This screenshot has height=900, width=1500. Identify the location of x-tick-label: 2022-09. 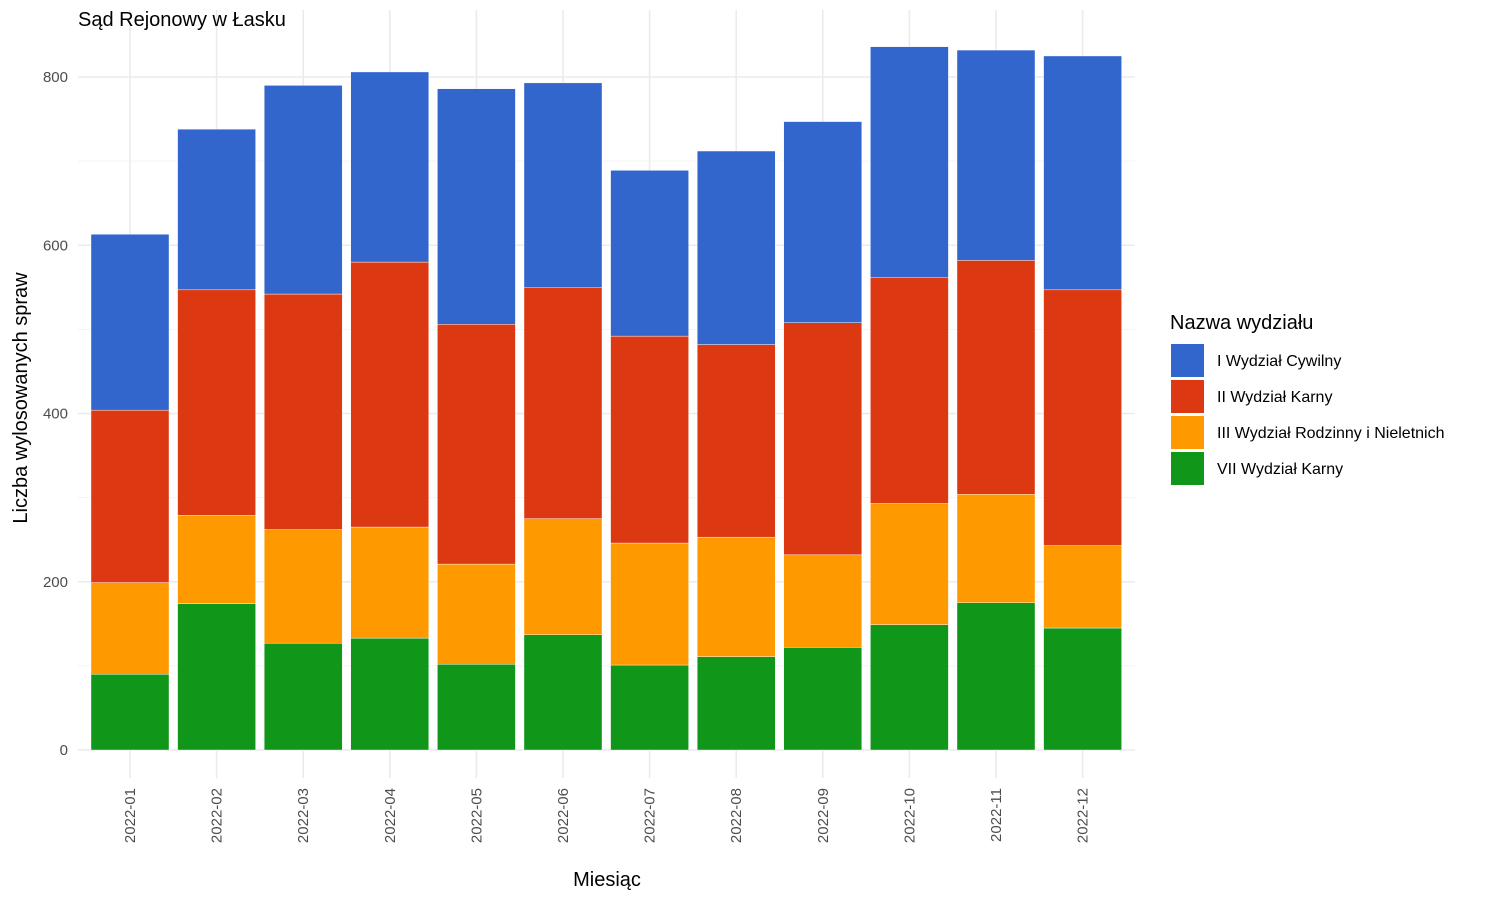
(823, 815).